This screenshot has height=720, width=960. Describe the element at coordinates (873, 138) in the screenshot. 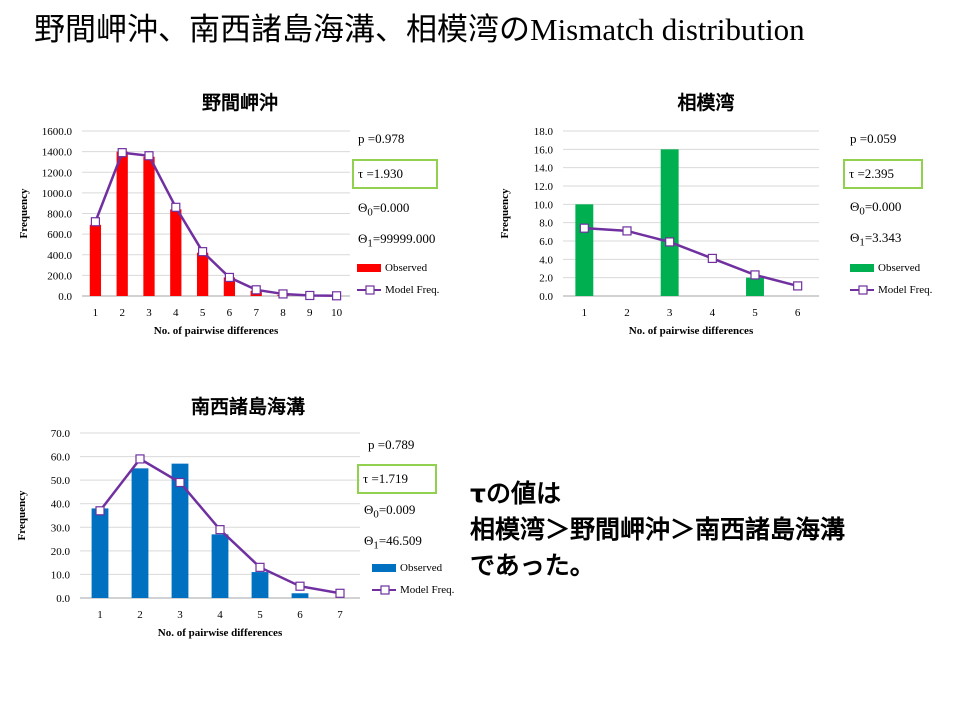

I see `p-value-sagami: p =0.059` at that location.